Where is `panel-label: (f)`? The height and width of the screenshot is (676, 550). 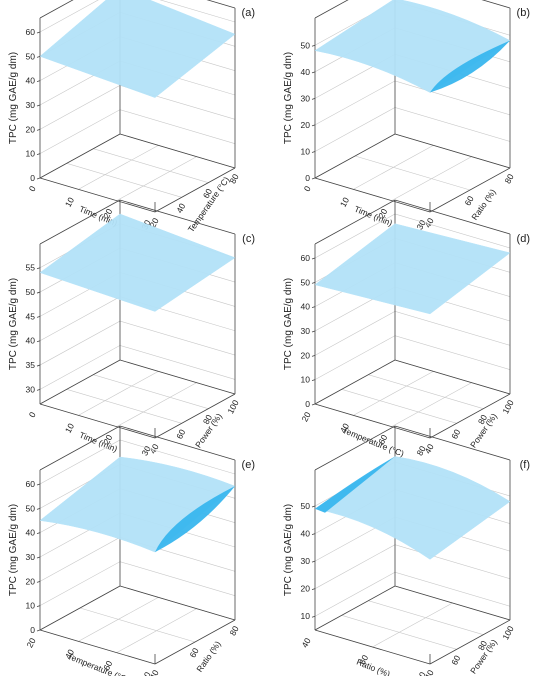 panel-label: (f) is located at coordinates (525, 465).